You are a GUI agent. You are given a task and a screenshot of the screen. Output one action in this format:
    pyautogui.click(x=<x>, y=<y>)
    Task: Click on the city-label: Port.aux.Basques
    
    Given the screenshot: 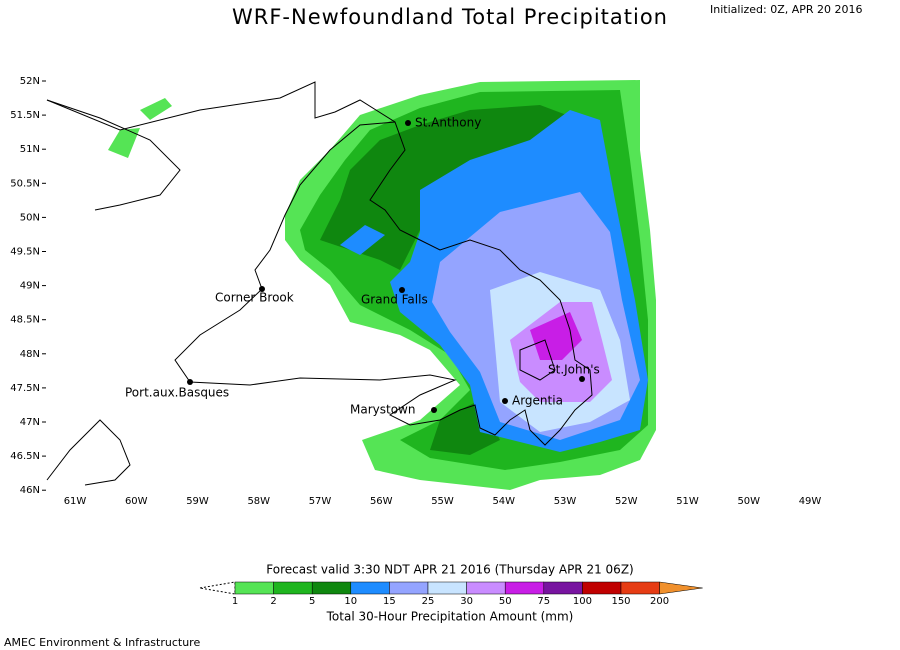 What is the action you would take?
    pyautogui.click(x=177, y=393)
    